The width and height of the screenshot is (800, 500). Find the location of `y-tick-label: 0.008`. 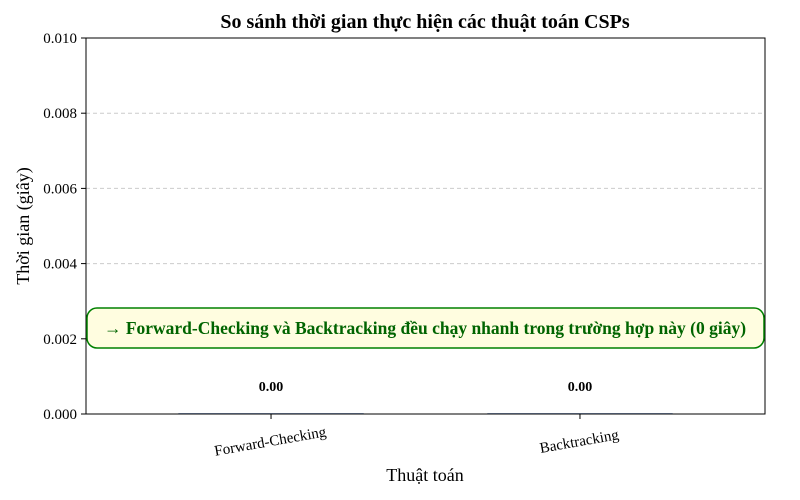

y-tick-label: 0.008 is located at coordinates (60, 114).